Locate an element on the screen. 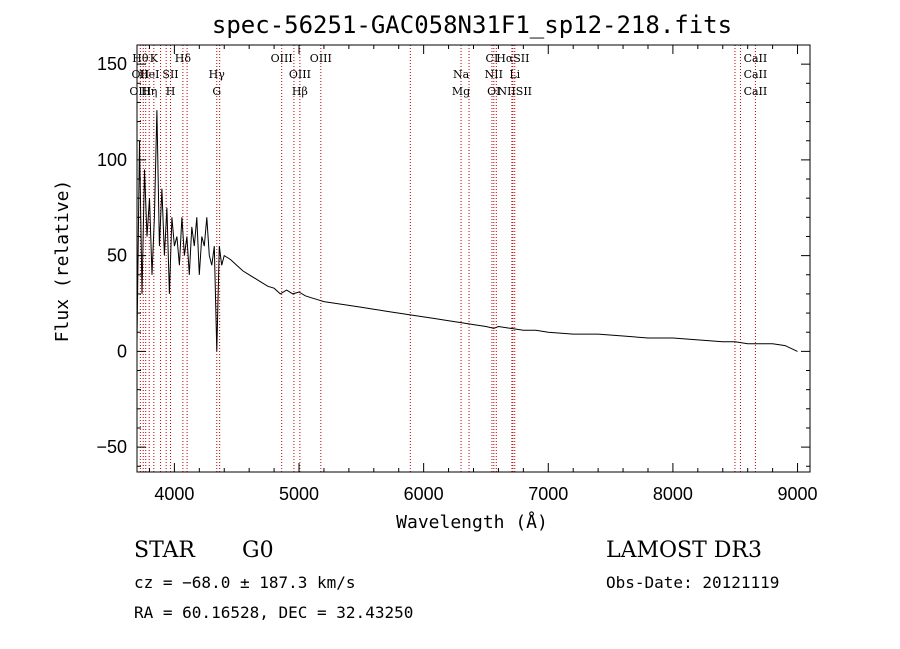  line-label-top_row-5: CI is located at coordinates (492, 58).